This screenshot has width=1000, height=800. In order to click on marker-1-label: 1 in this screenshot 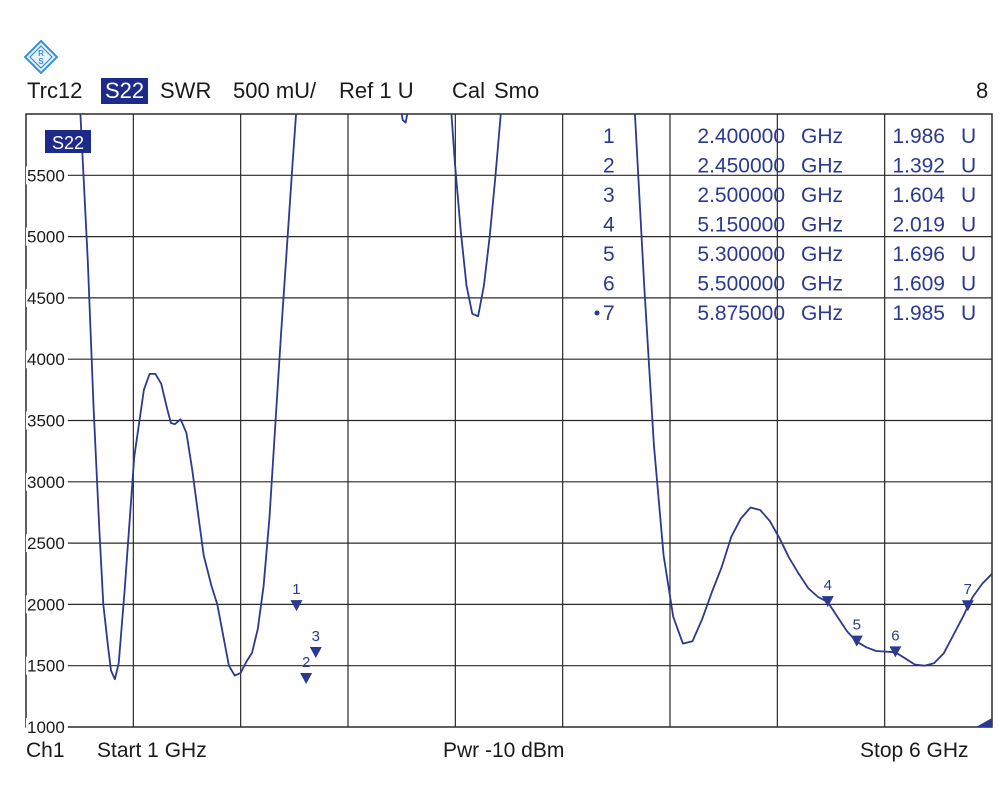, I will do `click(296, 589)`.